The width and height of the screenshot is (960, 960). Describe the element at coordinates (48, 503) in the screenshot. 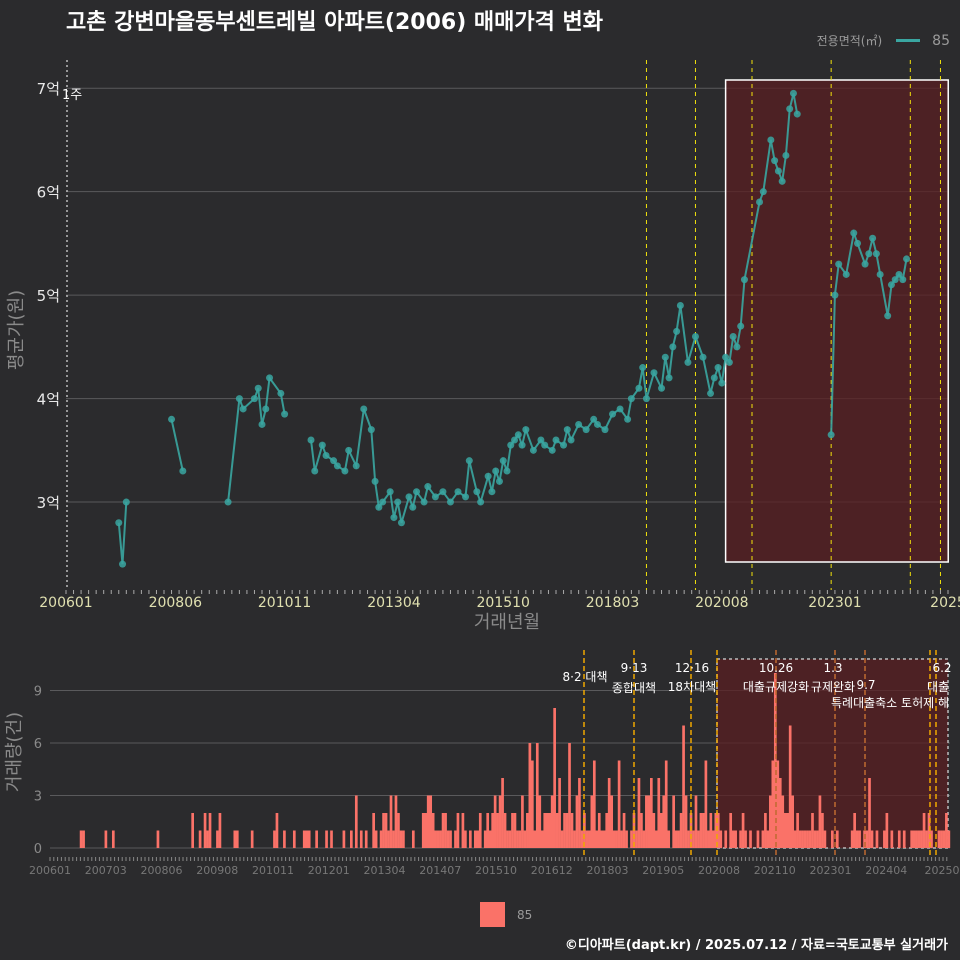

I see `y-tick-label: 3억` at that location.